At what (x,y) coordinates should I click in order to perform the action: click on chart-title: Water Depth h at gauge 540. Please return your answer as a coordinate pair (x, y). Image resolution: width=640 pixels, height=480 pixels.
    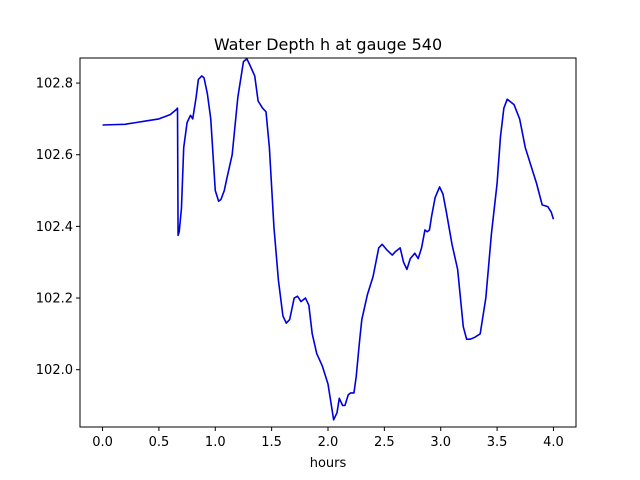
    Looking at the image, I should click on (328, 44).